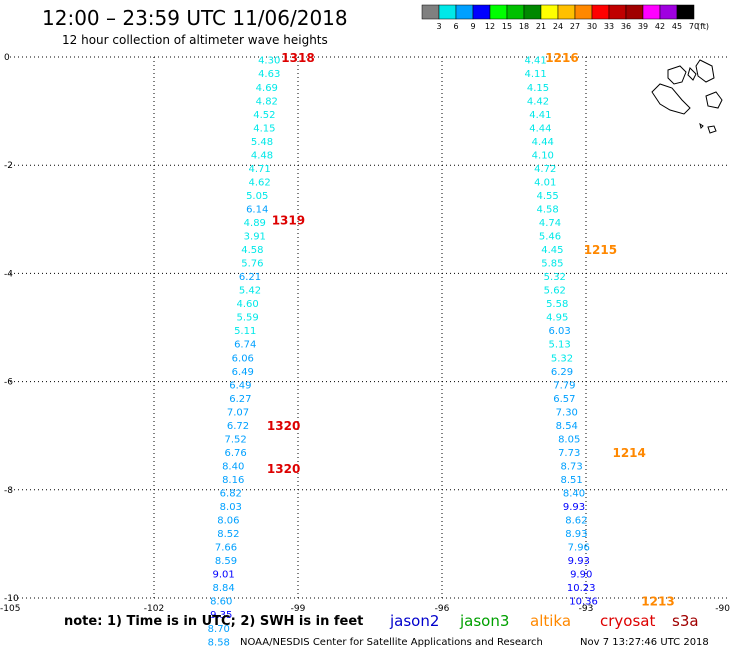 The height and width of the screenshot is (650, 740). What do you see at coordinates (557, 318) in the screenshot?
I see `swh-value-label: 4.95` at bounding box center [557, 318].